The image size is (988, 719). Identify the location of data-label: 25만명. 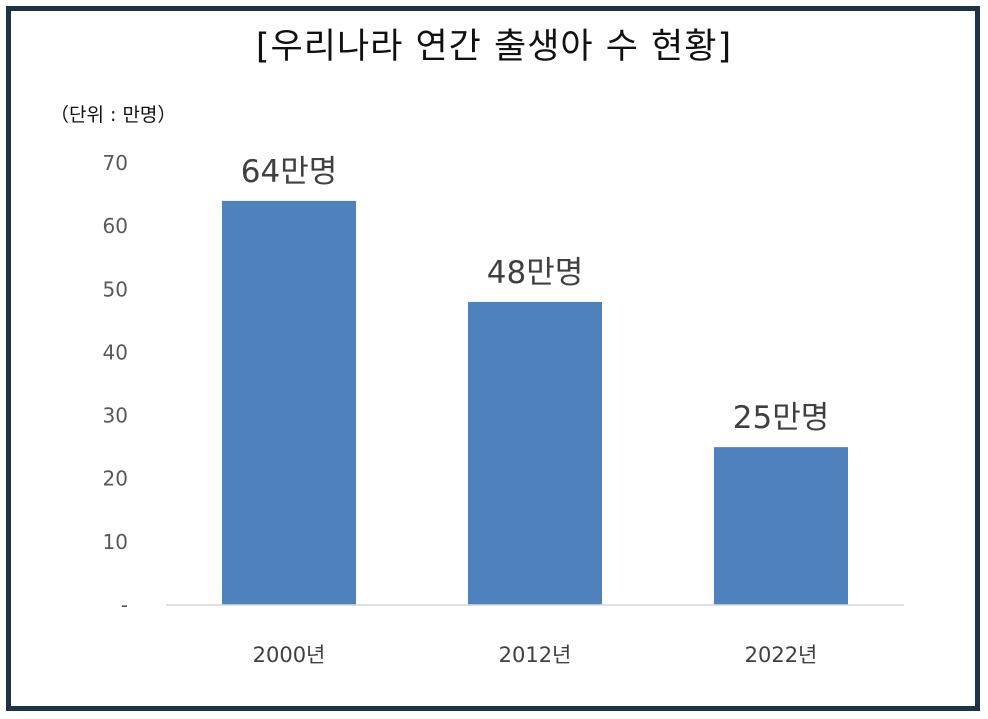
(781, 418).